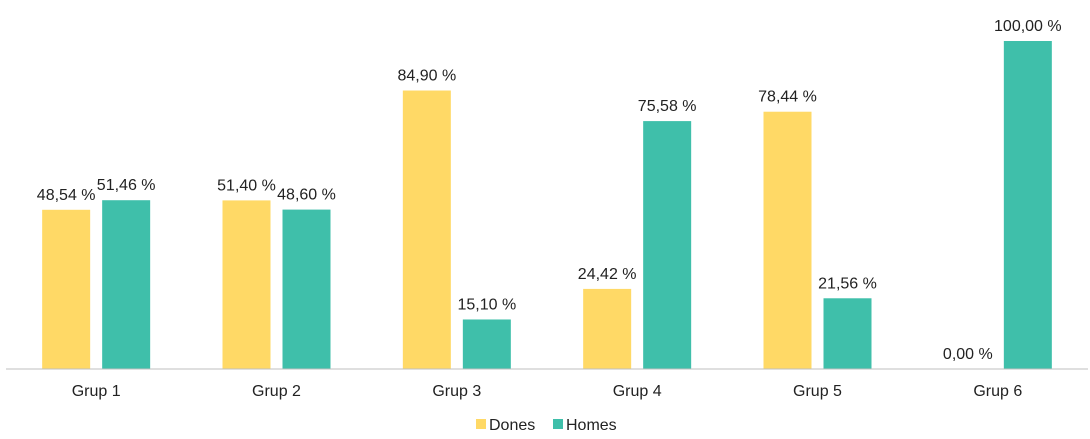 The image size is (1090, 439). What do you see at coordinates (1028, 26) in the screenshot?
I see `value-label-homes-6: 100,00 %` at bounding box center [1028, 26].